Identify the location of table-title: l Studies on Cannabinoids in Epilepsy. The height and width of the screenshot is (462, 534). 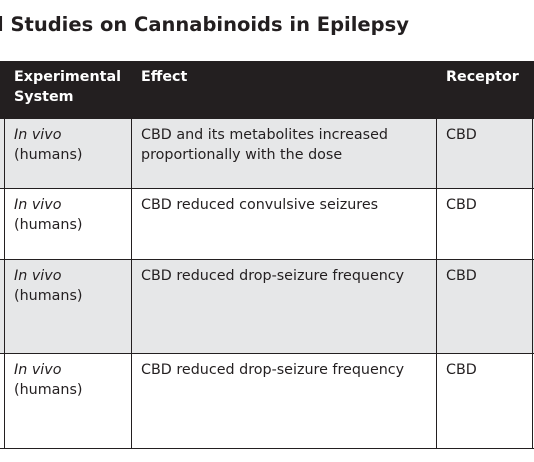
(204, 24).